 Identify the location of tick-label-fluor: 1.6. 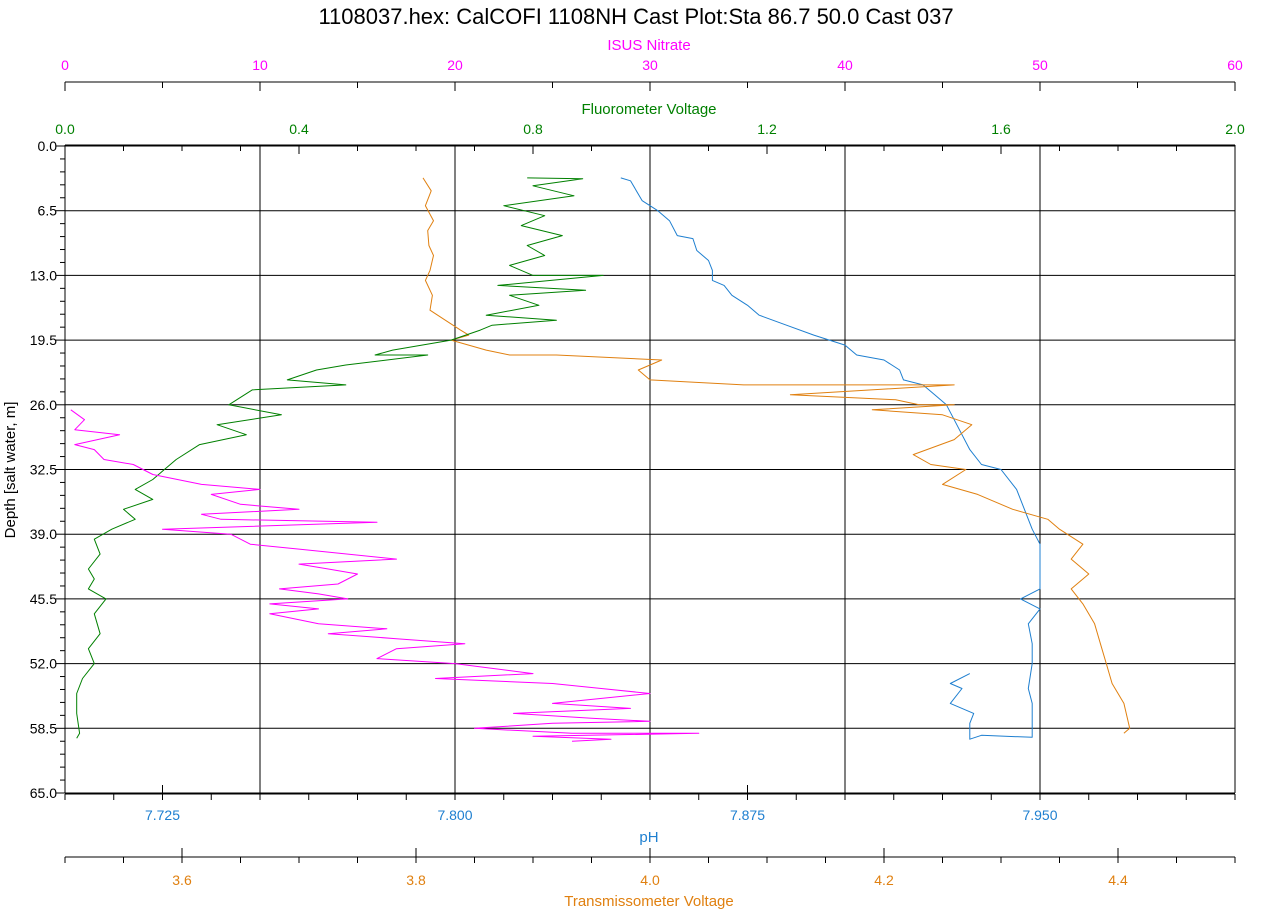
(1001, 129).